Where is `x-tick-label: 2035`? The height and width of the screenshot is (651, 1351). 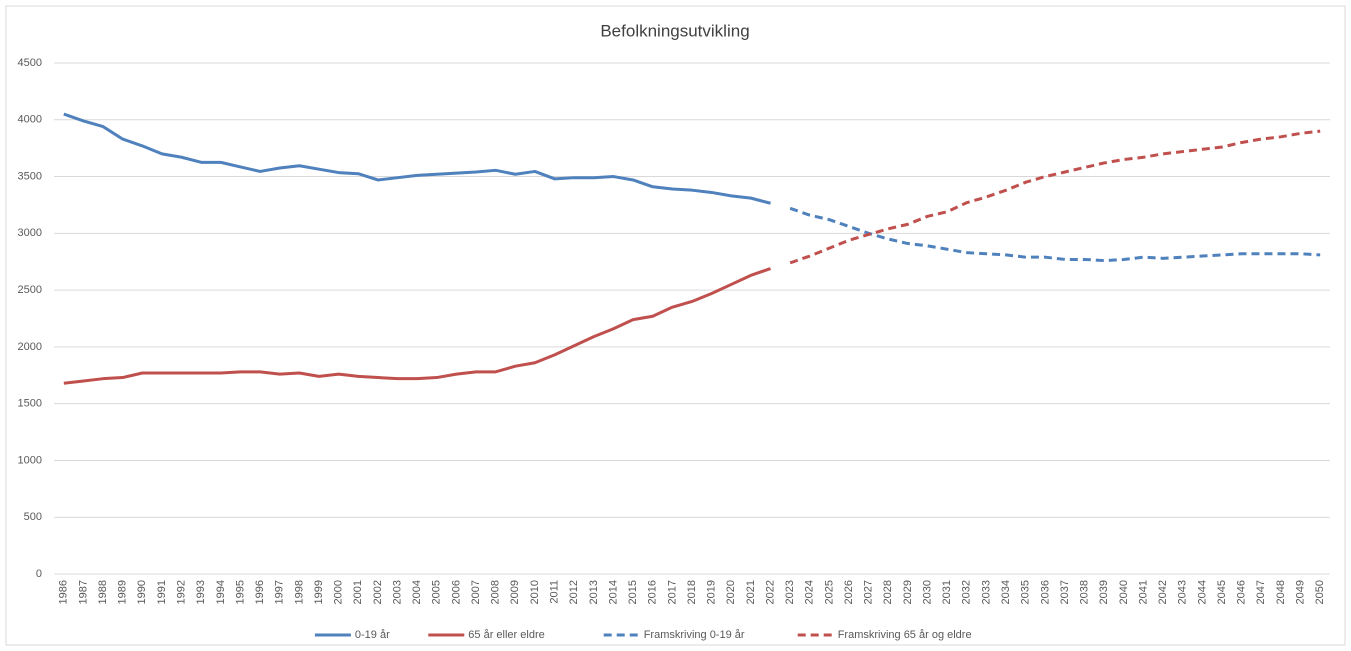
x-tick-label: 2035 is located at coordinates (1026, 592).